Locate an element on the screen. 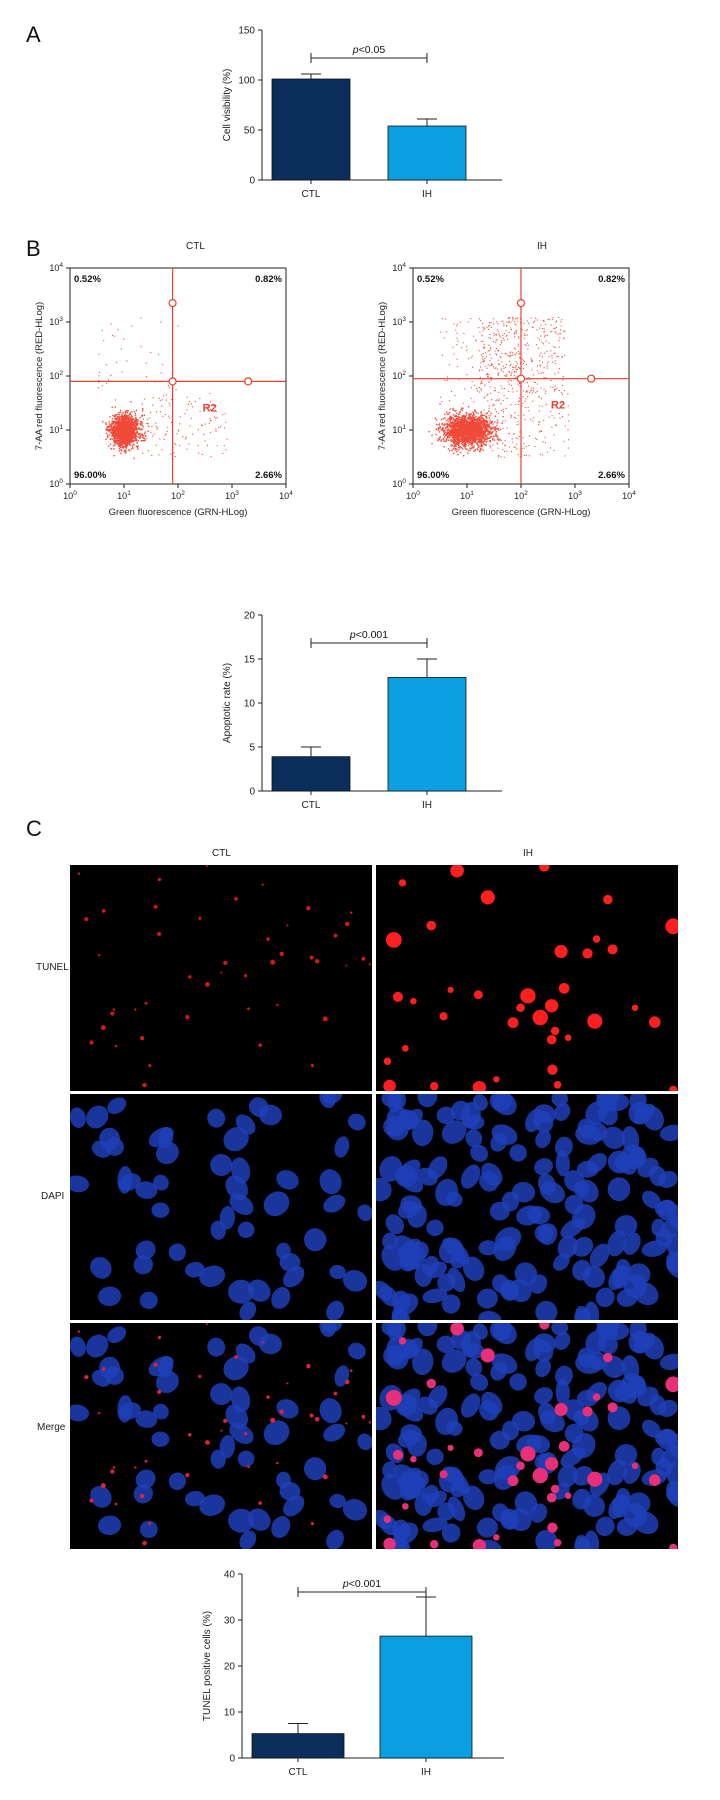 The height and width of the screenshot is (1800, 720). gate-handle is located at coordinates (591, 378).